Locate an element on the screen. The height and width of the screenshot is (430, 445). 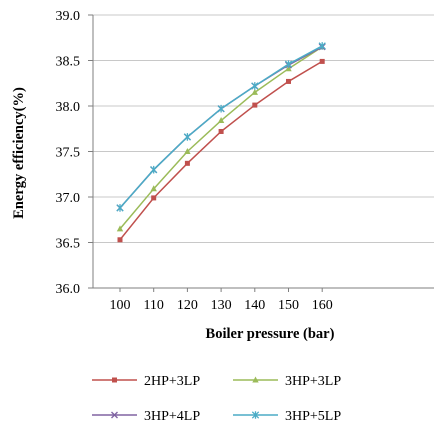
y-tick-label: 39.0 is located at coordinates (68, 16).